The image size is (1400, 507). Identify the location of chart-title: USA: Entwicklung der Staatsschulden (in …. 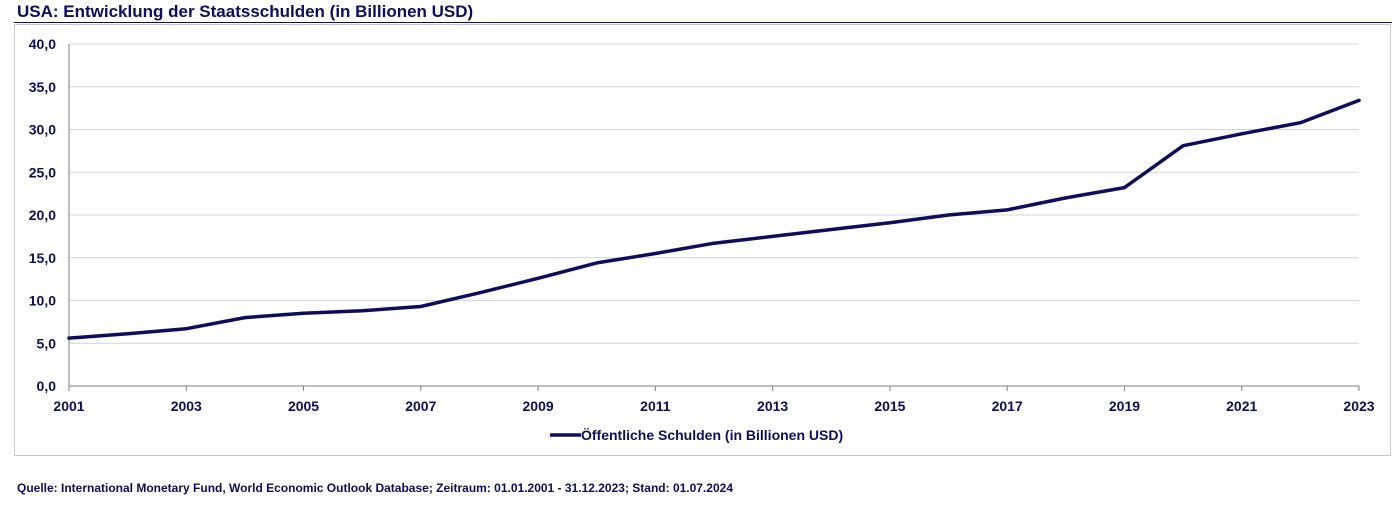
(245, 11).